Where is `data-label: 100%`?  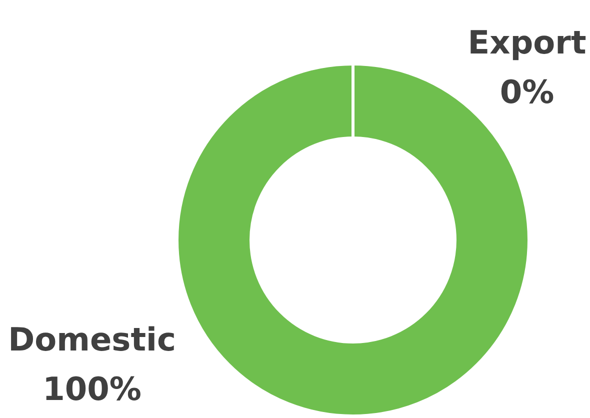
data-label: 100% is located at coordinates (92, 389).